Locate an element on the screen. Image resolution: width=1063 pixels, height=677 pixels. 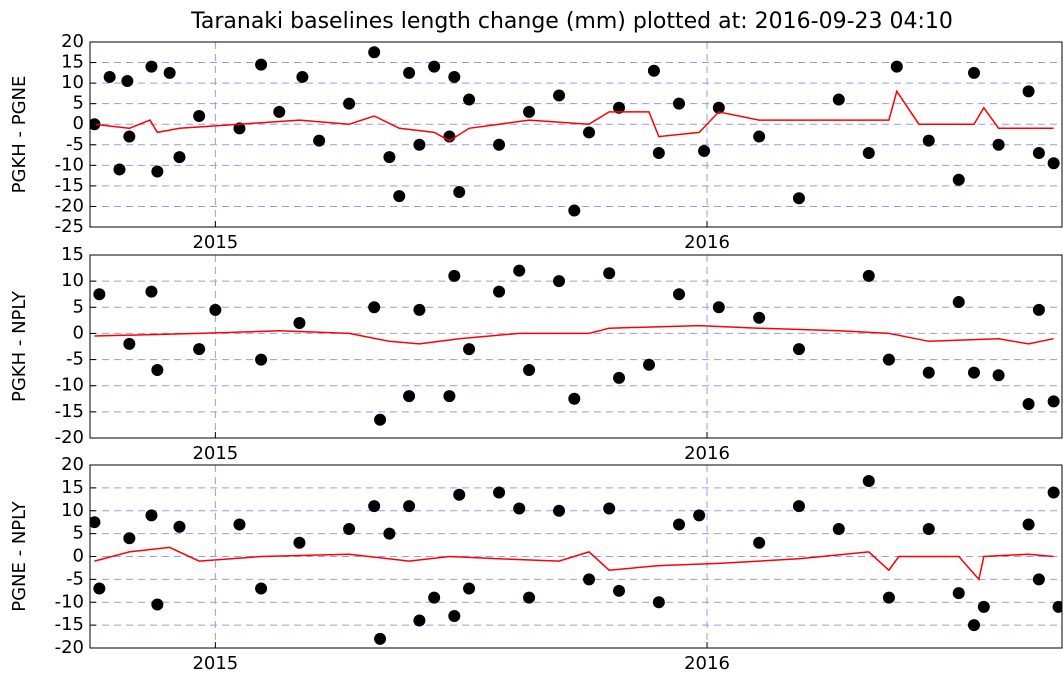
x-tick-label: 2016 is located at coordinates (707, 242).